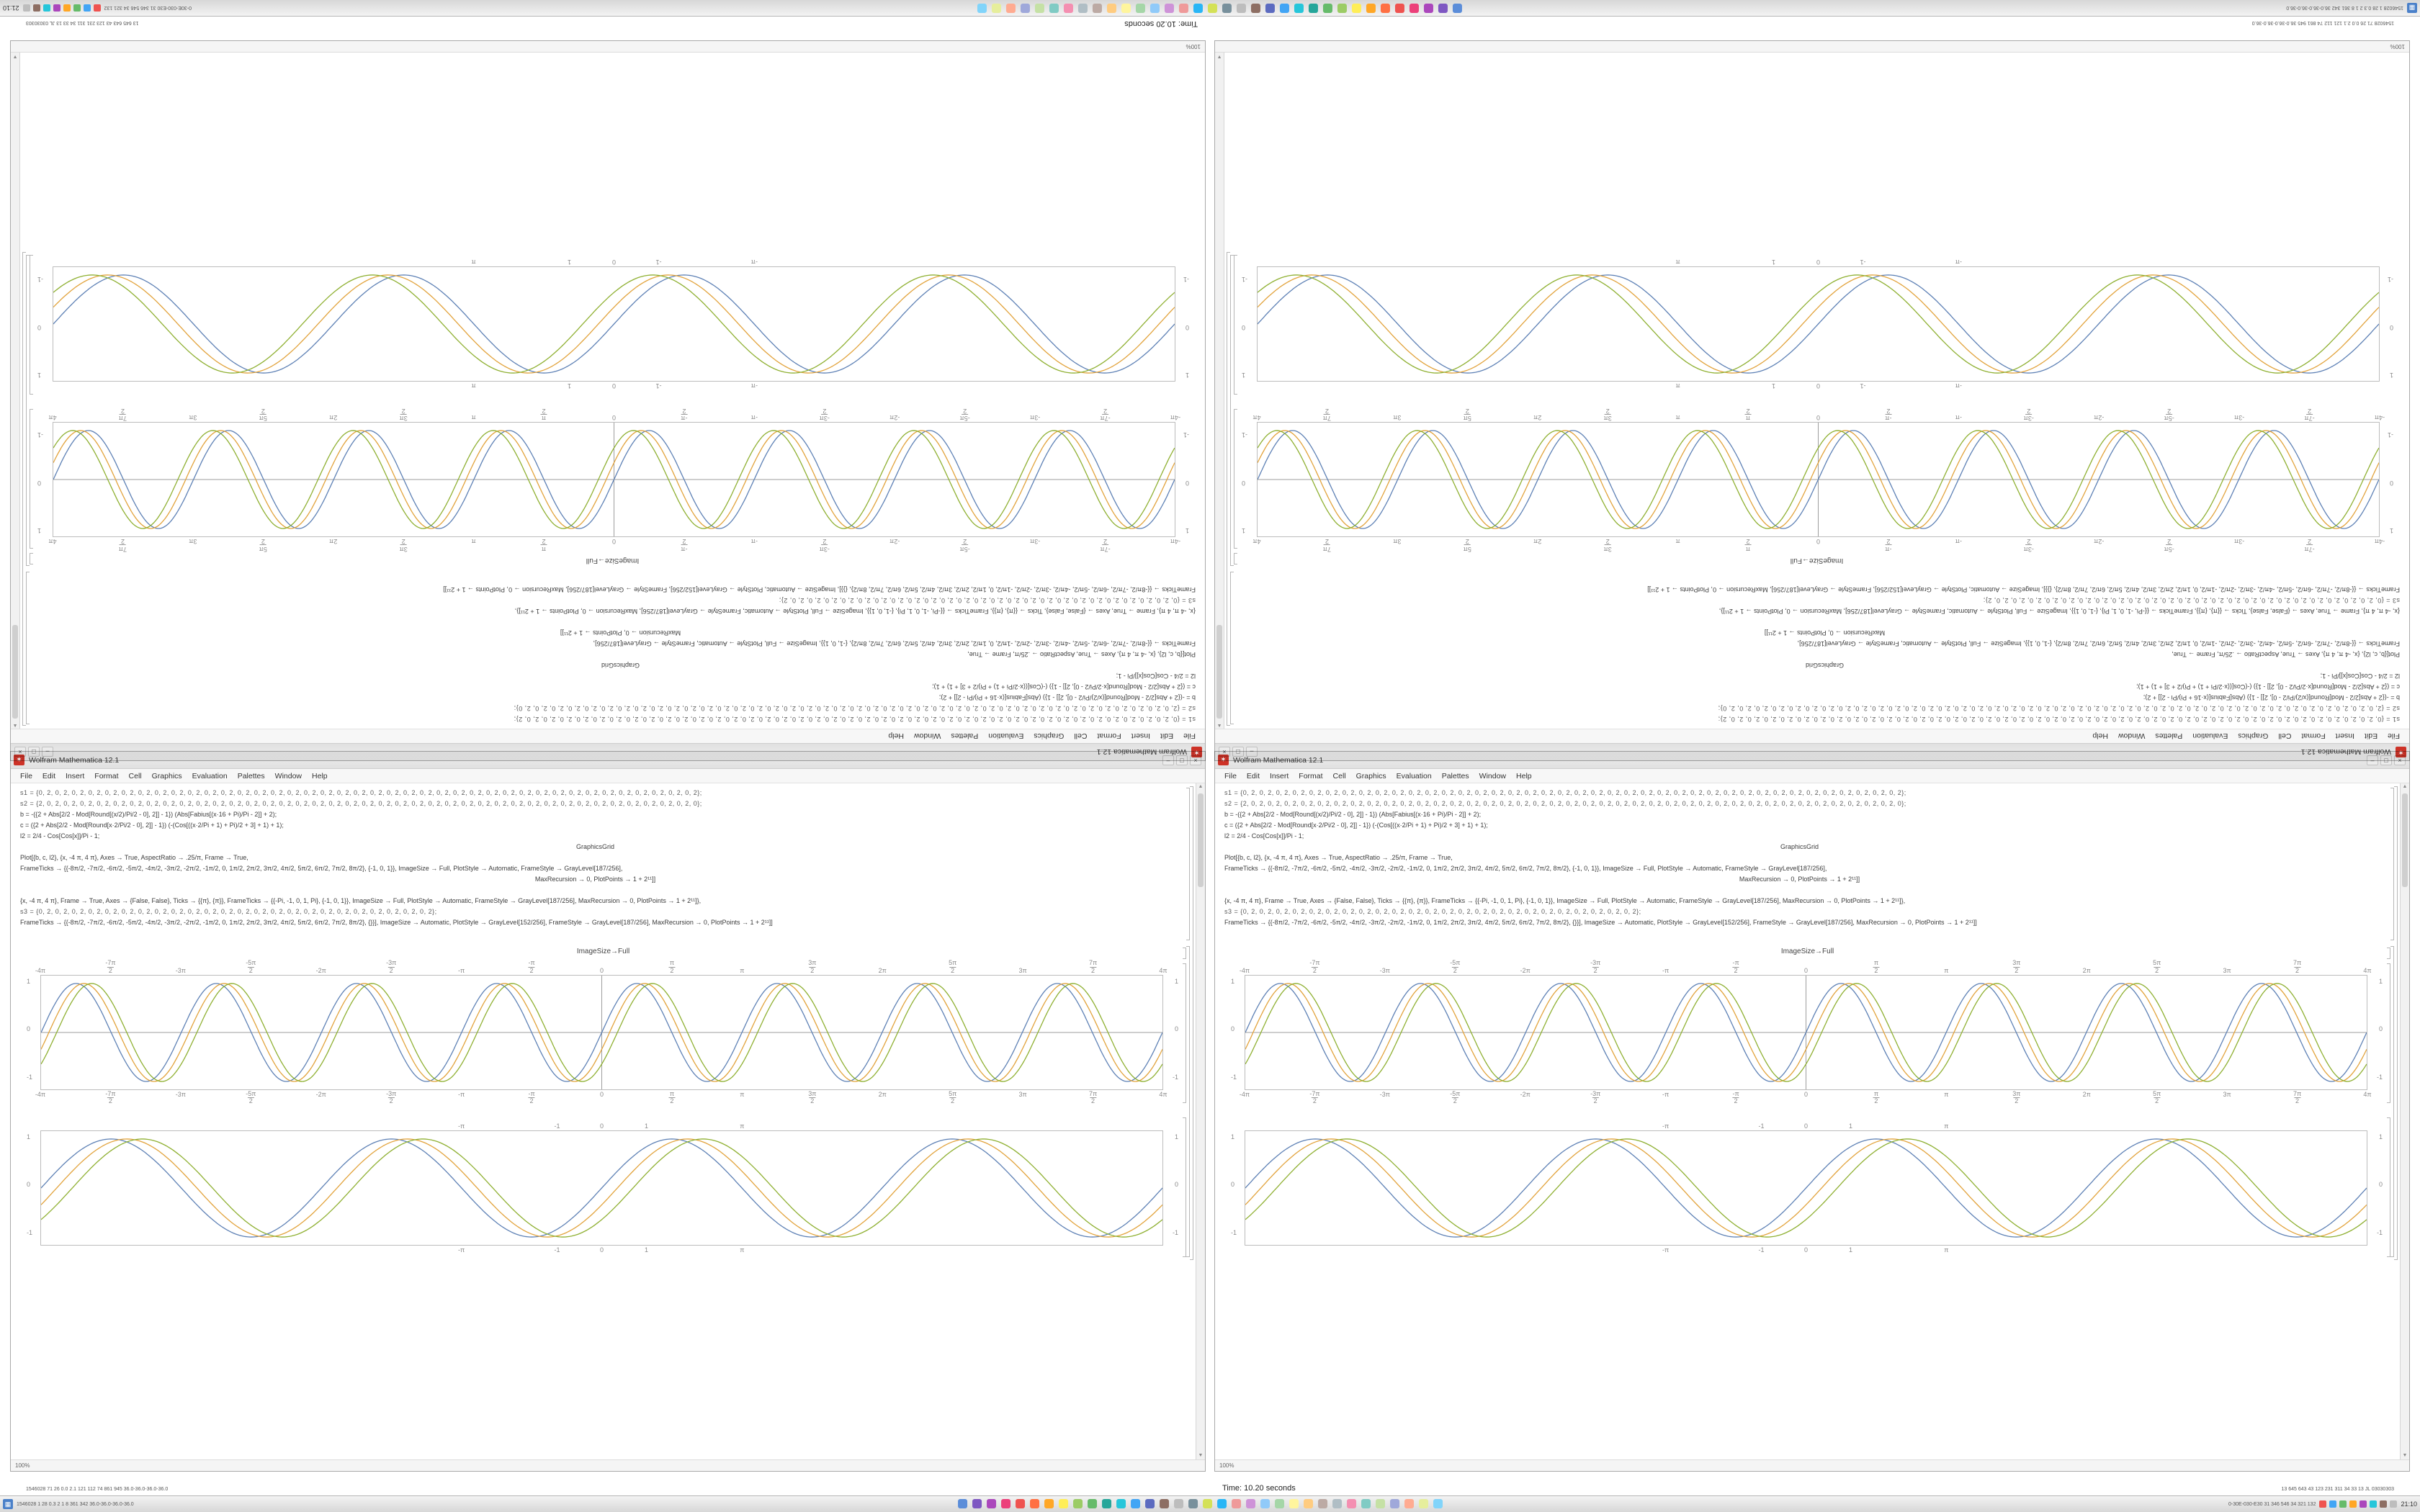  I want to click on code-line: l2 = 2/4 - Cos[Cos[x]]/Pi - 1;, so click(1264, 836).